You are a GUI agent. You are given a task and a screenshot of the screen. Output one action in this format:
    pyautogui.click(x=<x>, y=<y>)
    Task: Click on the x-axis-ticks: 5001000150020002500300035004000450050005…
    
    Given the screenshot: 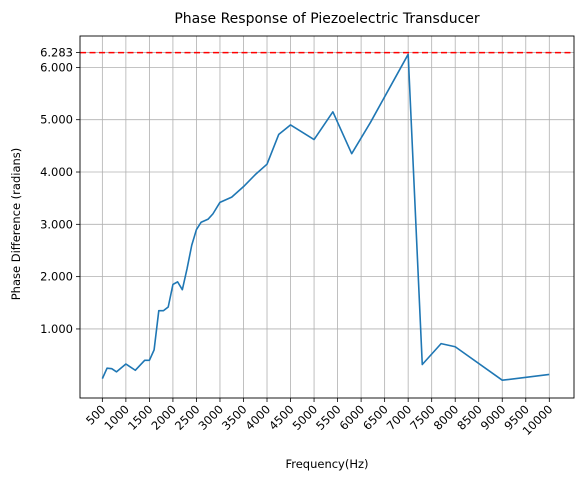 What is the action you would take?
    pyautogui.click(x=319, y=418)
    